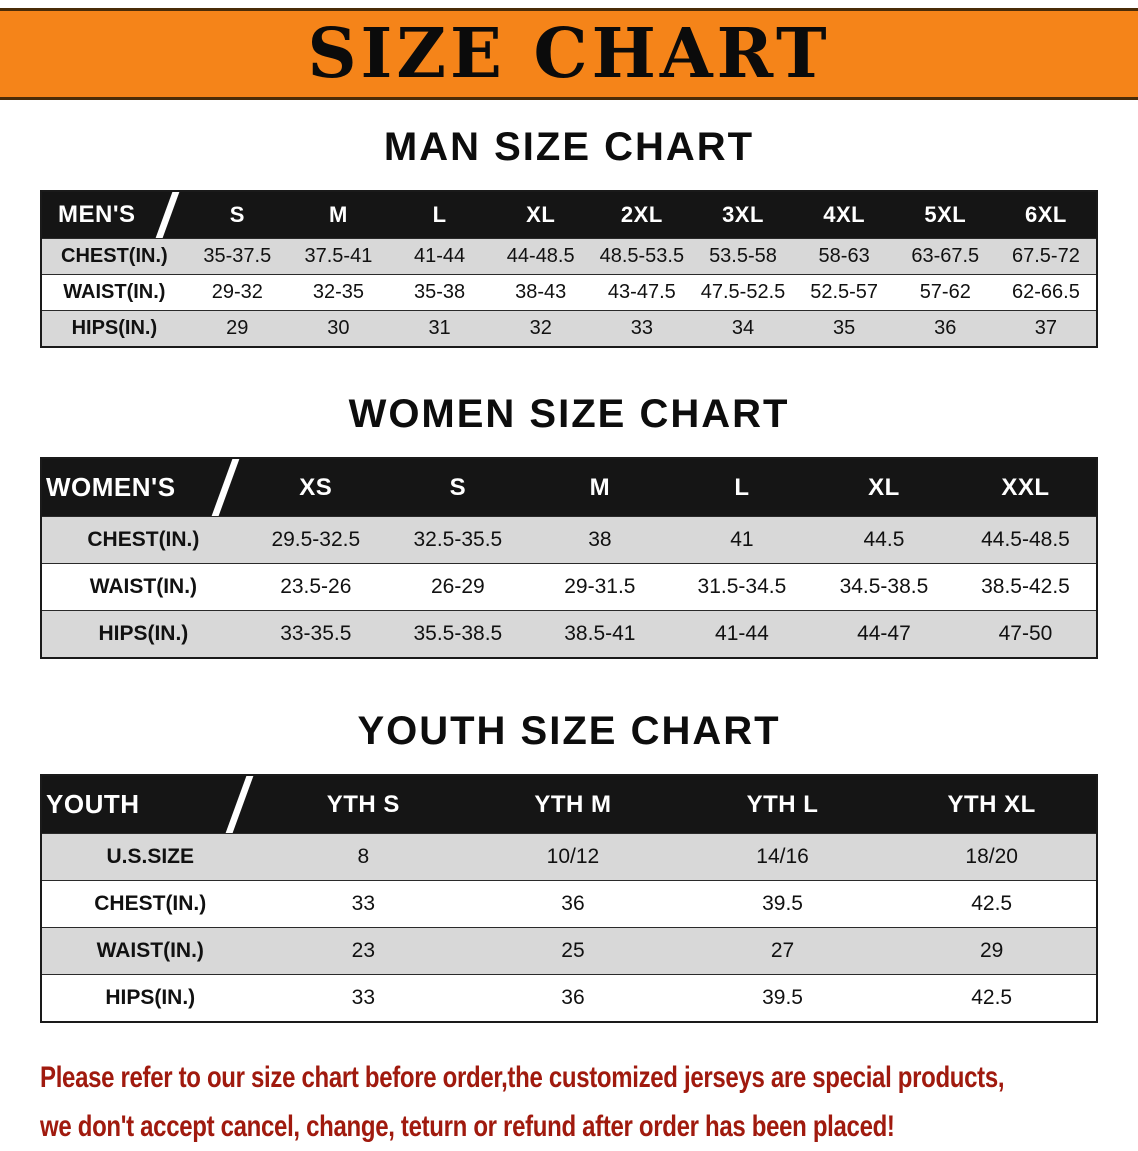 The height and width of the screenshot is (1151, 1138). I want to click on size-table-row: HIPS(IN.) 33 36 39.5 42.5, so click(569, 998).